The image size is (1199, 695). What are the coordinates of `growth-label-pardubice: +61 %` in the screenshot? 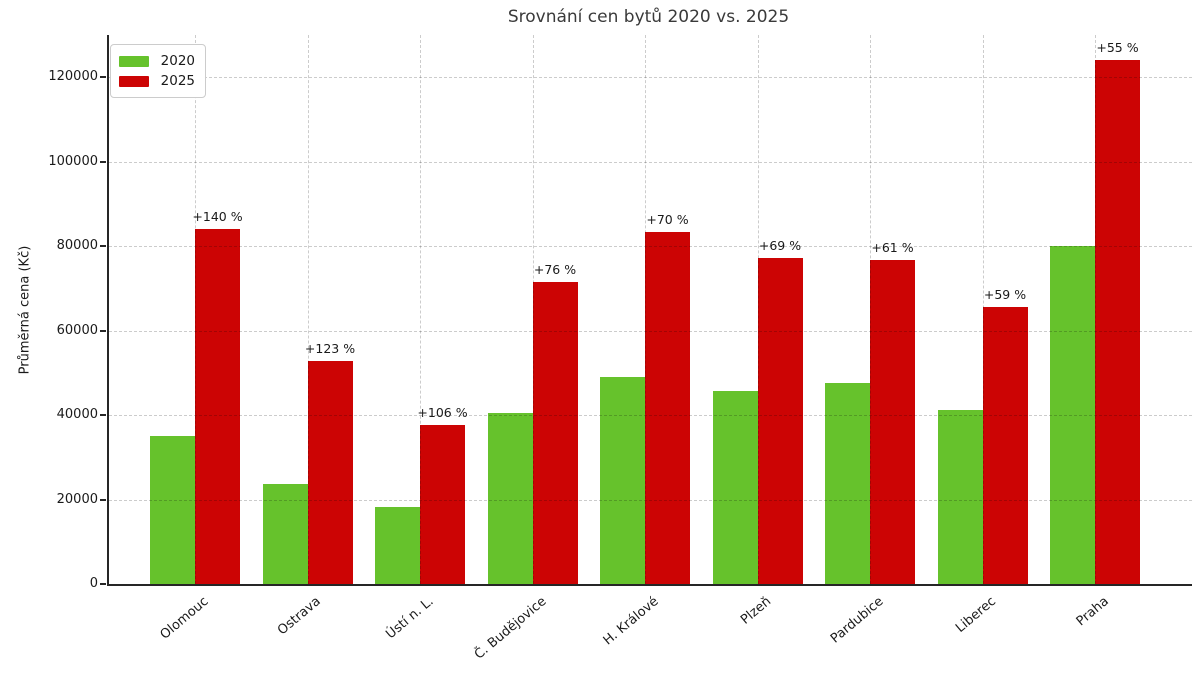 It's located at (892, 247).